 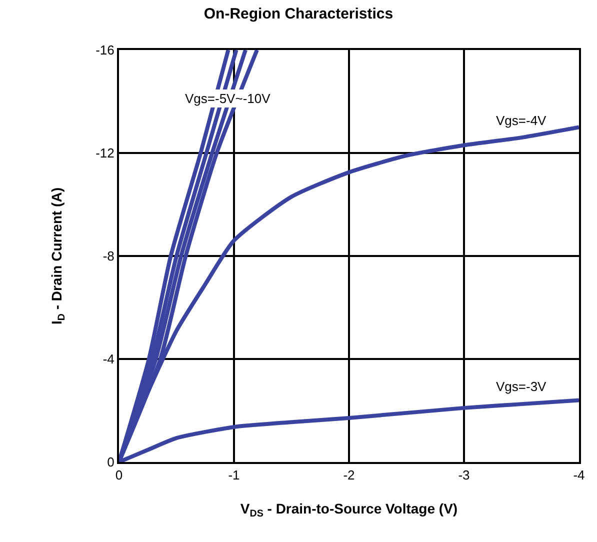 I want to click on chart-title: On-Region Characteristics, so click(x=299, y=14).